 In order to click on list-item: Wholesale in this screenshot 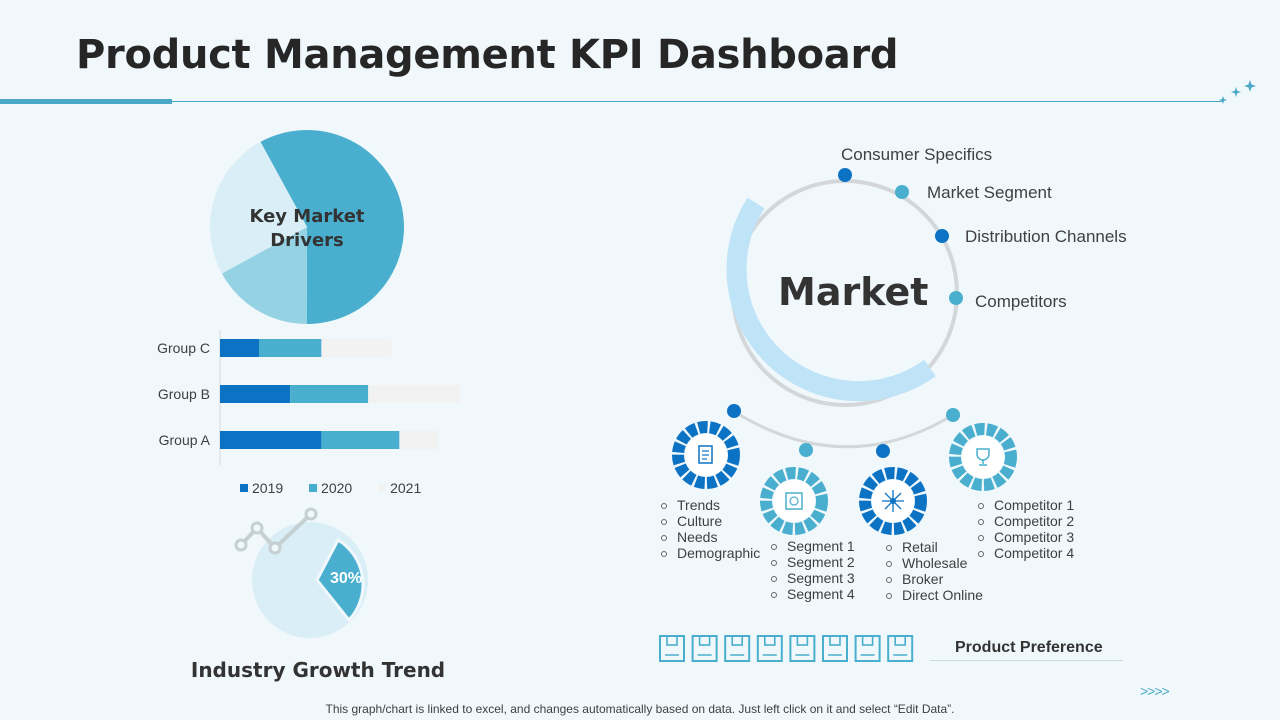, I will do `click(933, 563)`.